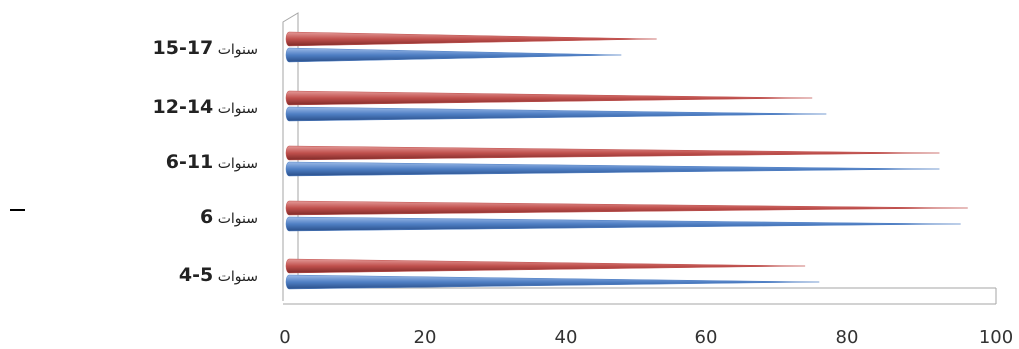  Describe the element at coordinates (206, 217) in the screenshot. I see `category-label-number: 6` at that location.